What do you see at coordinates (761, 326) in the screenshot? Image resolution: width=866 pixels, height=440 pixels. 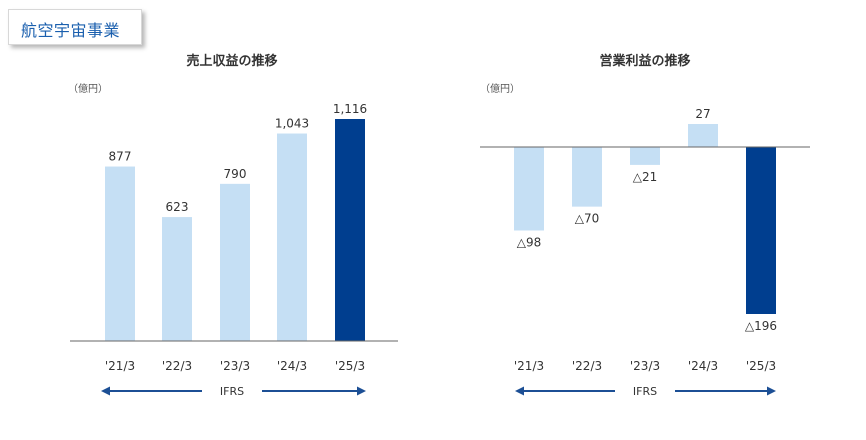 I see `data-label: △196` at bounding box center [761, 326].